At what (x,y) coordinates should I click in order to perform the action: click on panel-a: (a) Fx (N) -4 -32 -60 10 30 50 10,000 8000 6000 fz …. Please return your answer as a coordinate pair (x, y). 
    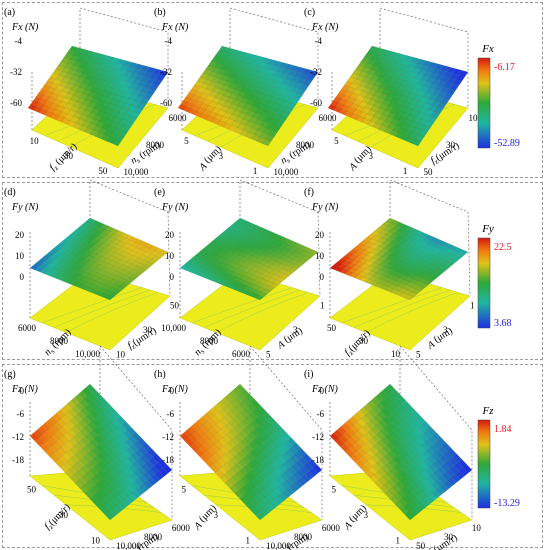
    Looking at the image, I should click on (95, 92).